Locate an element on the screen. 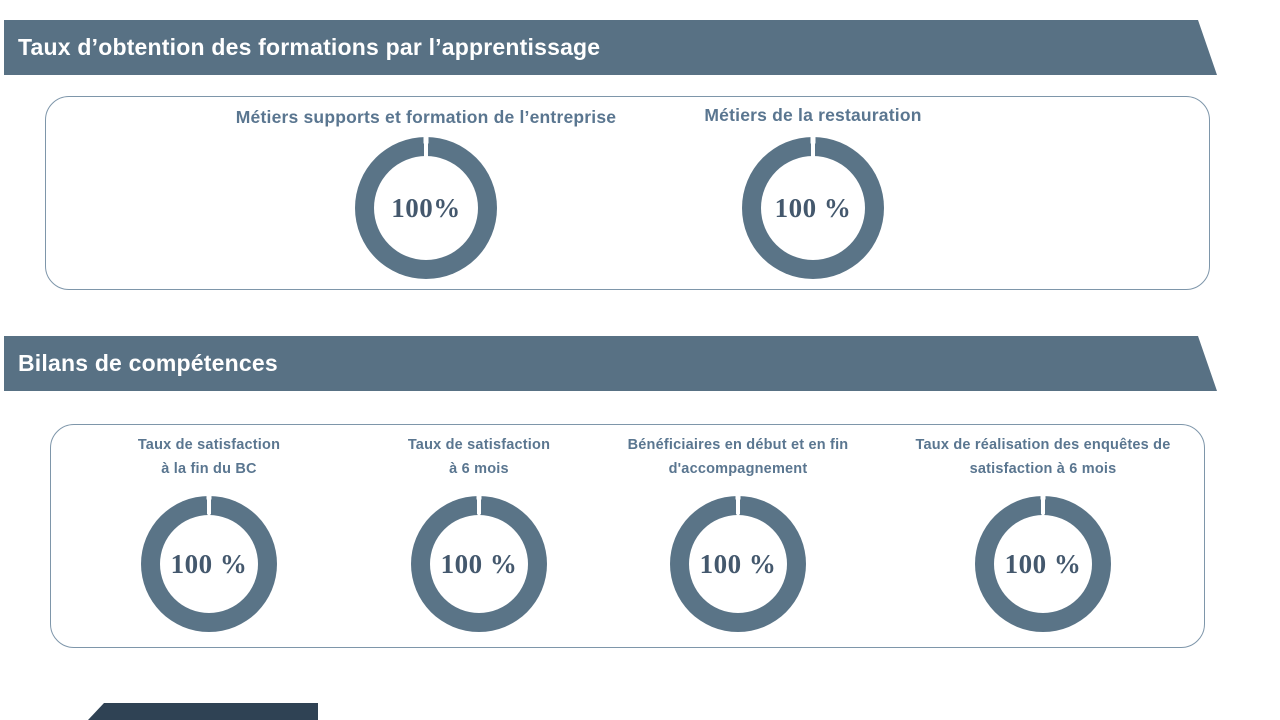 This screenshot has width=1280, height=720. donut-group-restauration: Métiers de la restauration 100 % is located at coordinates (813, 194).